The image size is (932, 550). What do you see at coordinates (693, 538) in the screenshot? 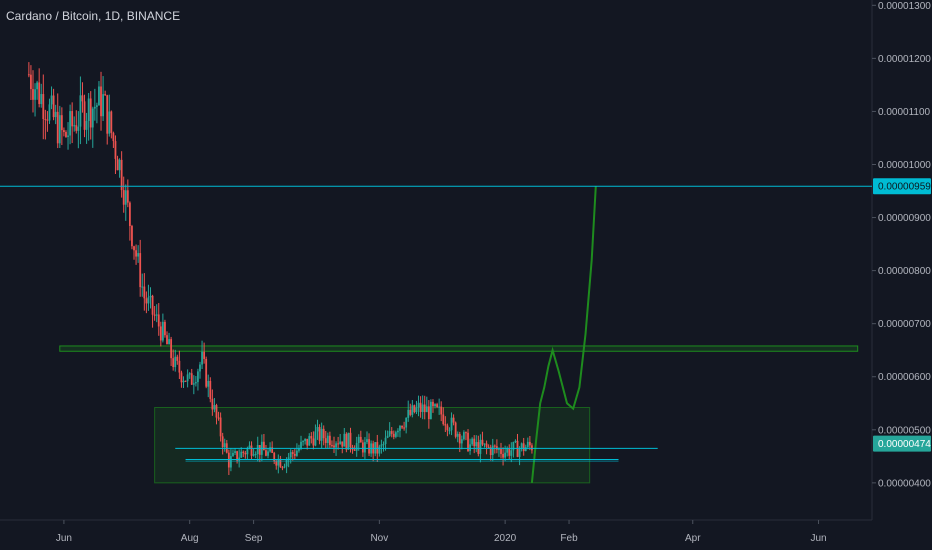
I see `x-tick-label: Apr` at bounding box center [693, 538].